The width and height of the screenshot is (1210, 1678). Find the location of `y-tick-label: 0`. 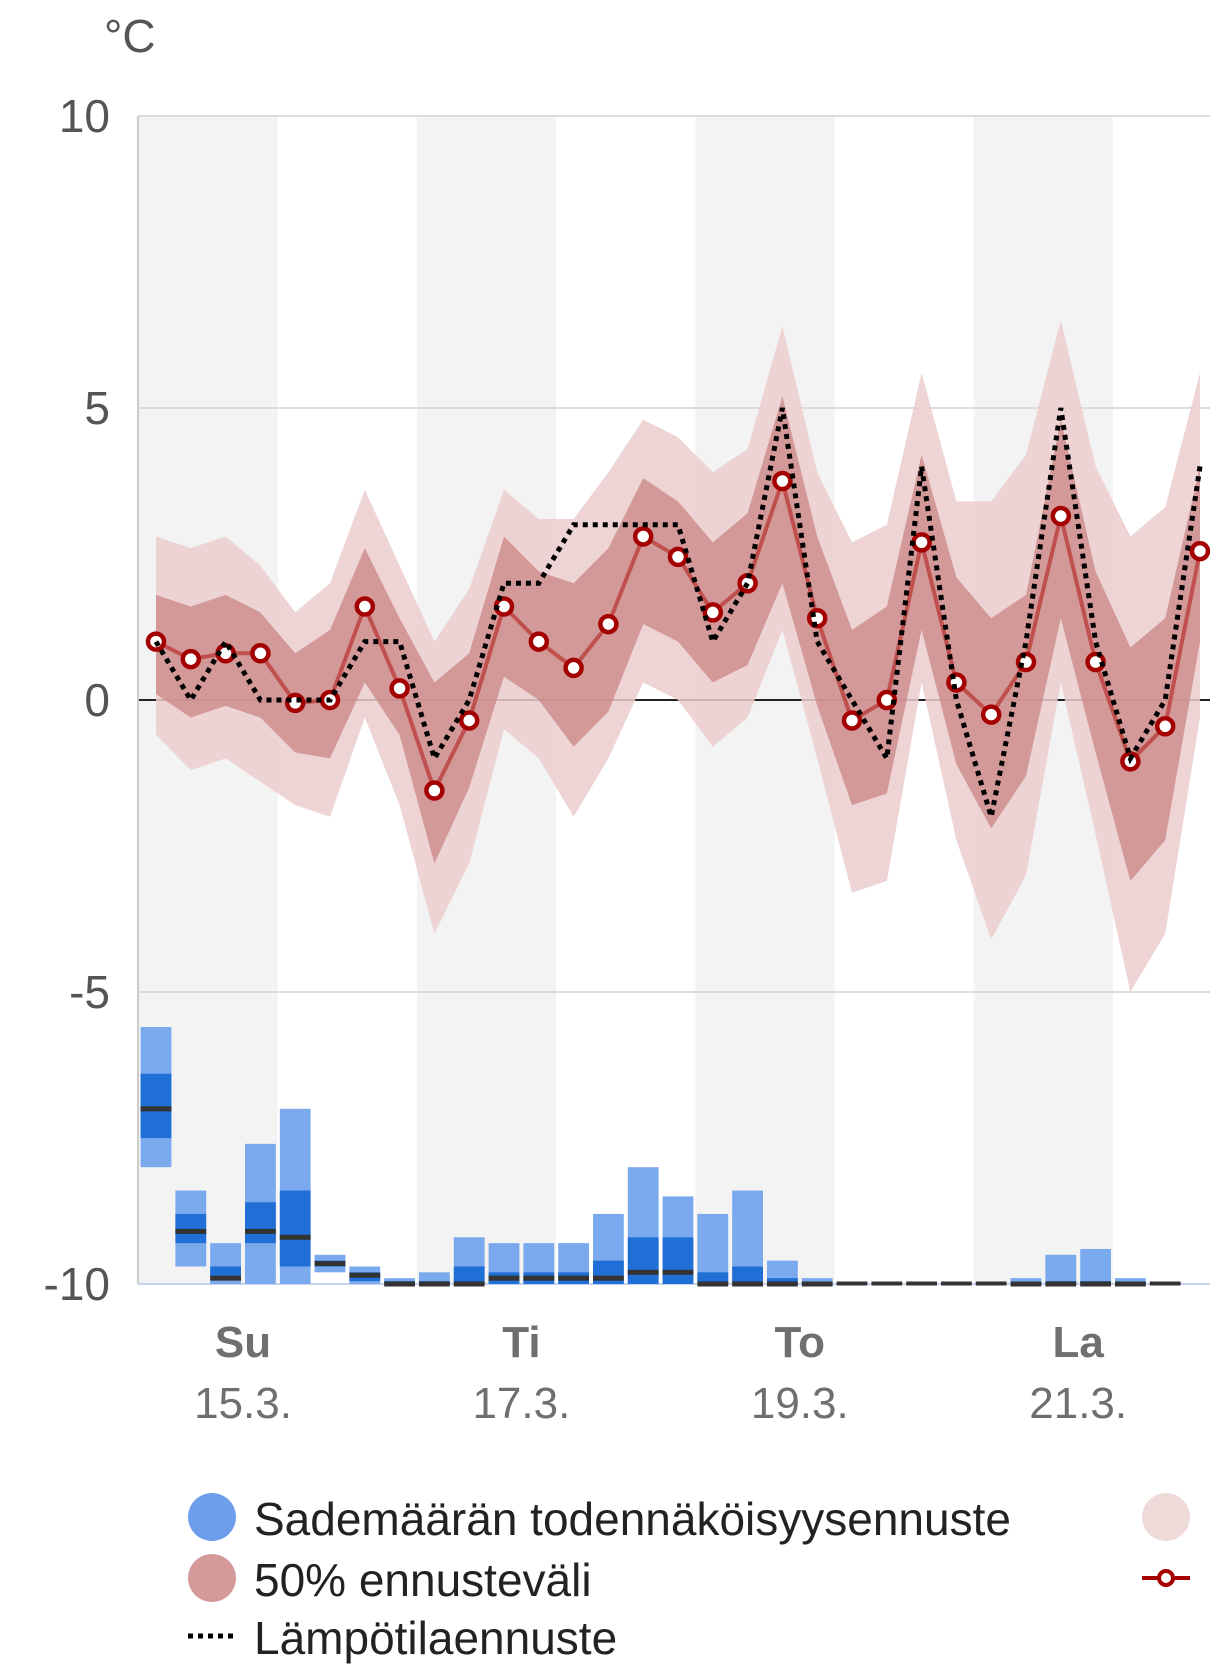

y-tick-label: 0 is located at coordinates (97, 700).